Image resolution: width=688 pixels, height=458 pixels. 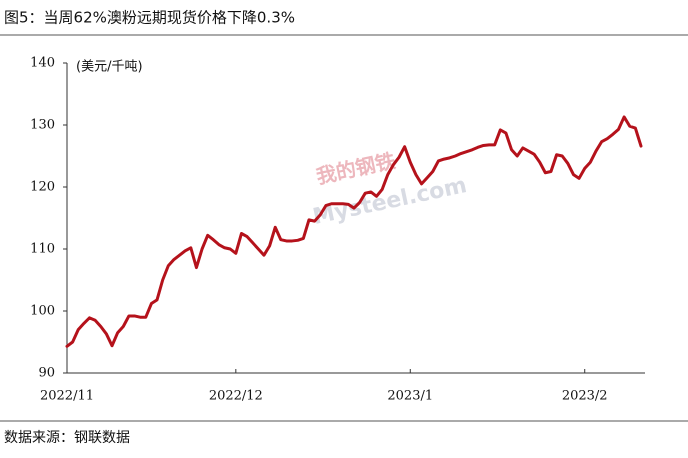 What do you see at coordinates (236, 396) in the screenshot?
I see `x-tick-label: 2022/12` at bounding box center [236, 396].